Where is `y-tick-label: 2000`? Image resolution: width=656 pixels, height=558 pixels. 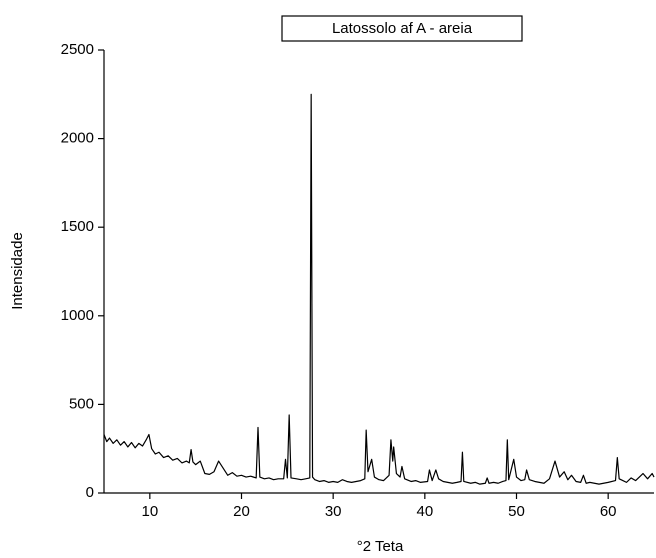
y-tick-label: 2000 is located at coordinates (77, 138).